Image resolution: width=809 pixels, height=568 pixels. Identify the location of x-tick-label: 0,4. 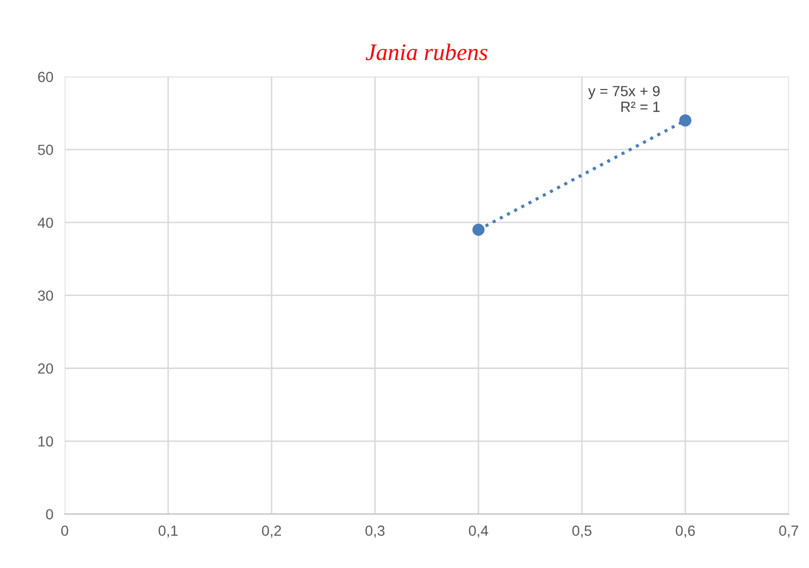
(478, 532).